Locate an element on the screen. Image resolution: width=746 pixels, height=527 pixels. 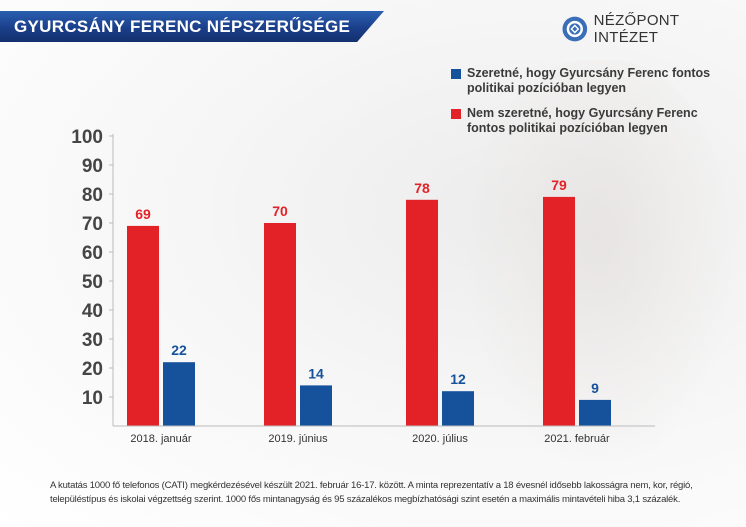
legend-swatch-blue is located at coordinates (456, 74).